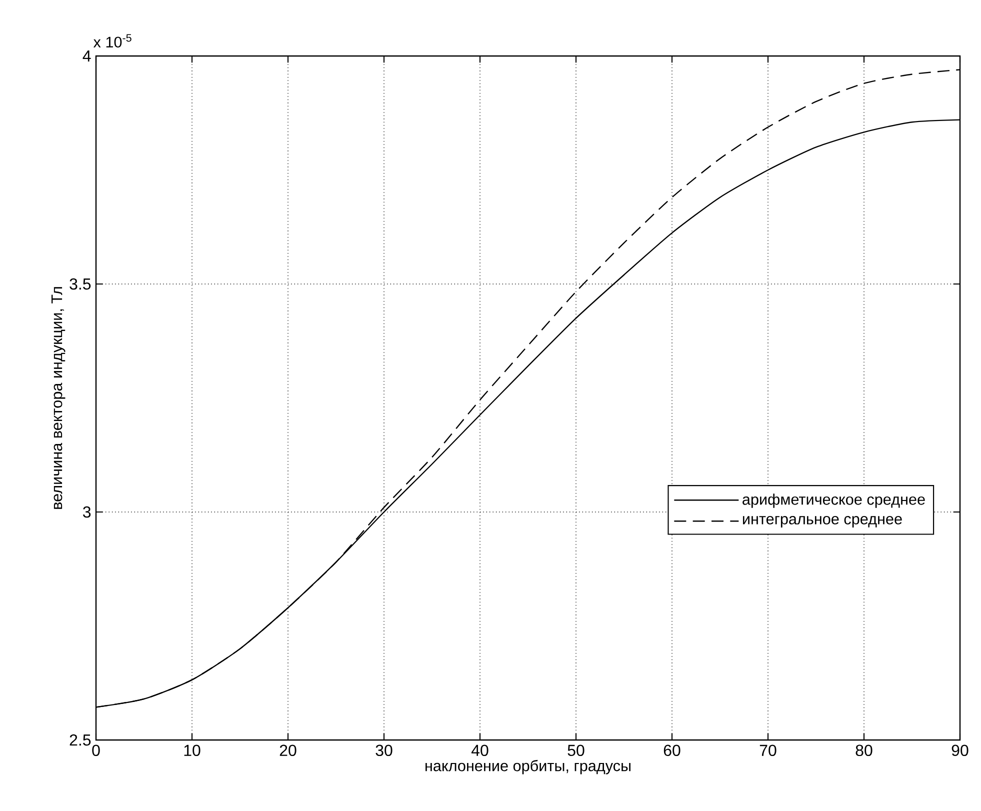  What do you see at coordinates (672, 750) in the screenshot?
I see `x-tick-label: 60` at bounding box center [672, 750].